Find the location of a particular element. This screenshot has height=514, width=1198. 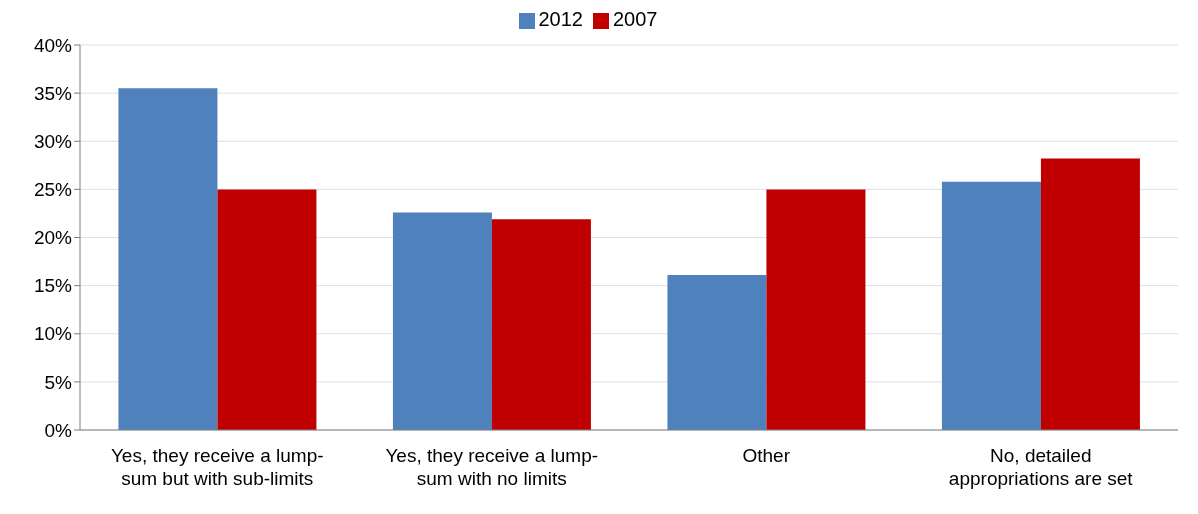

y-tick-label: 10% is located at coordinates (53, 334).